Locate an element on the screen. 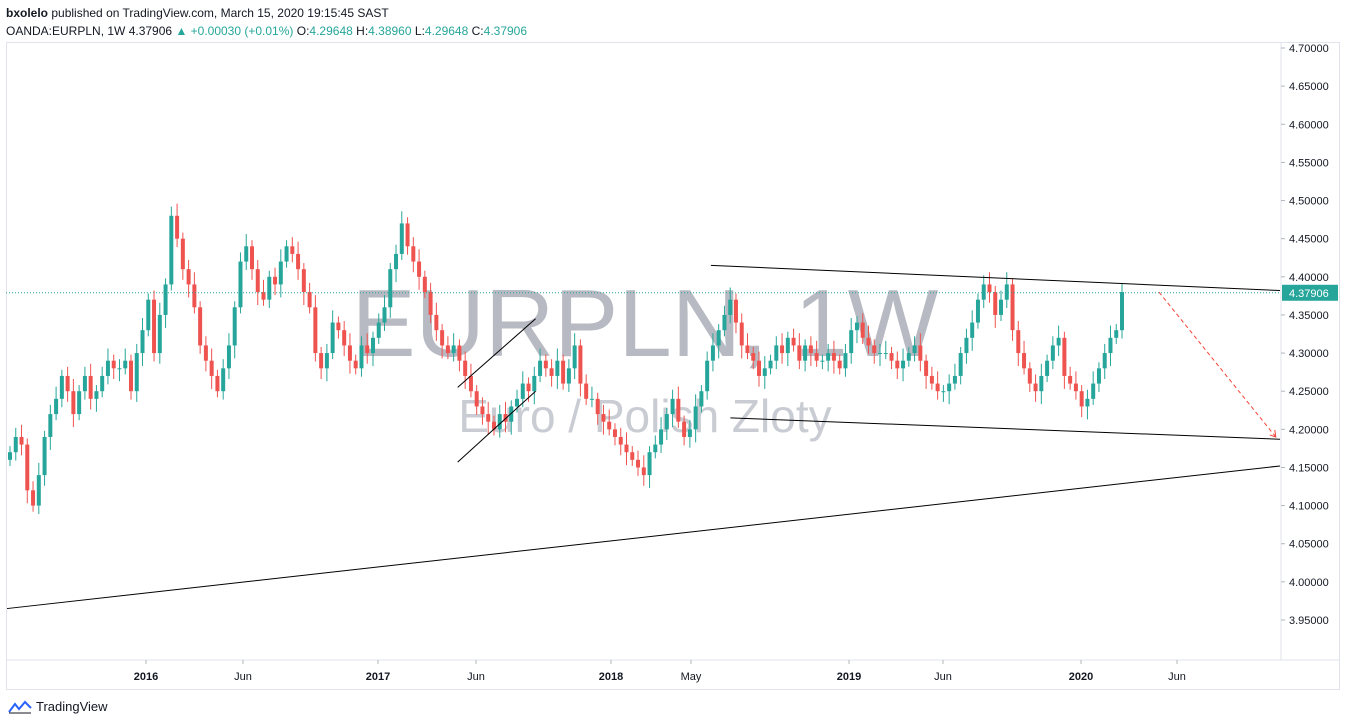  time-tick-label: 2019 is located at coordinates (849, 677).